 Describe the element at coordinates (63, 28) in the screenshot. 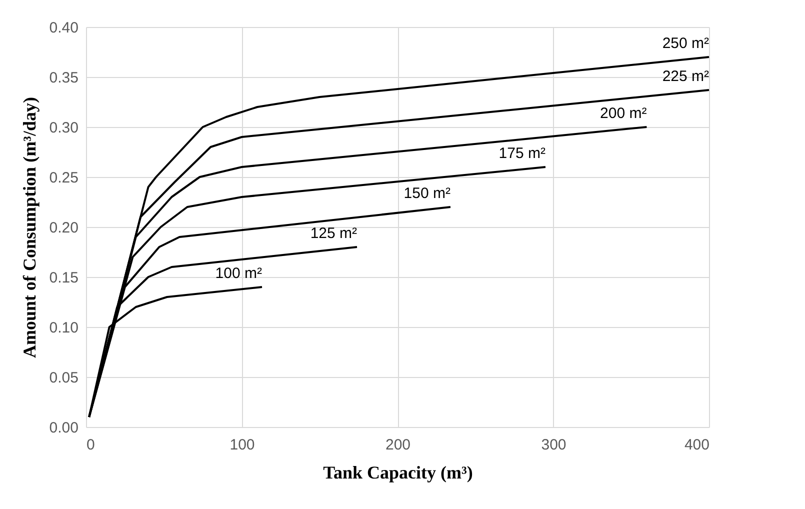

I see `y-tick-label: 0.40` at that location.